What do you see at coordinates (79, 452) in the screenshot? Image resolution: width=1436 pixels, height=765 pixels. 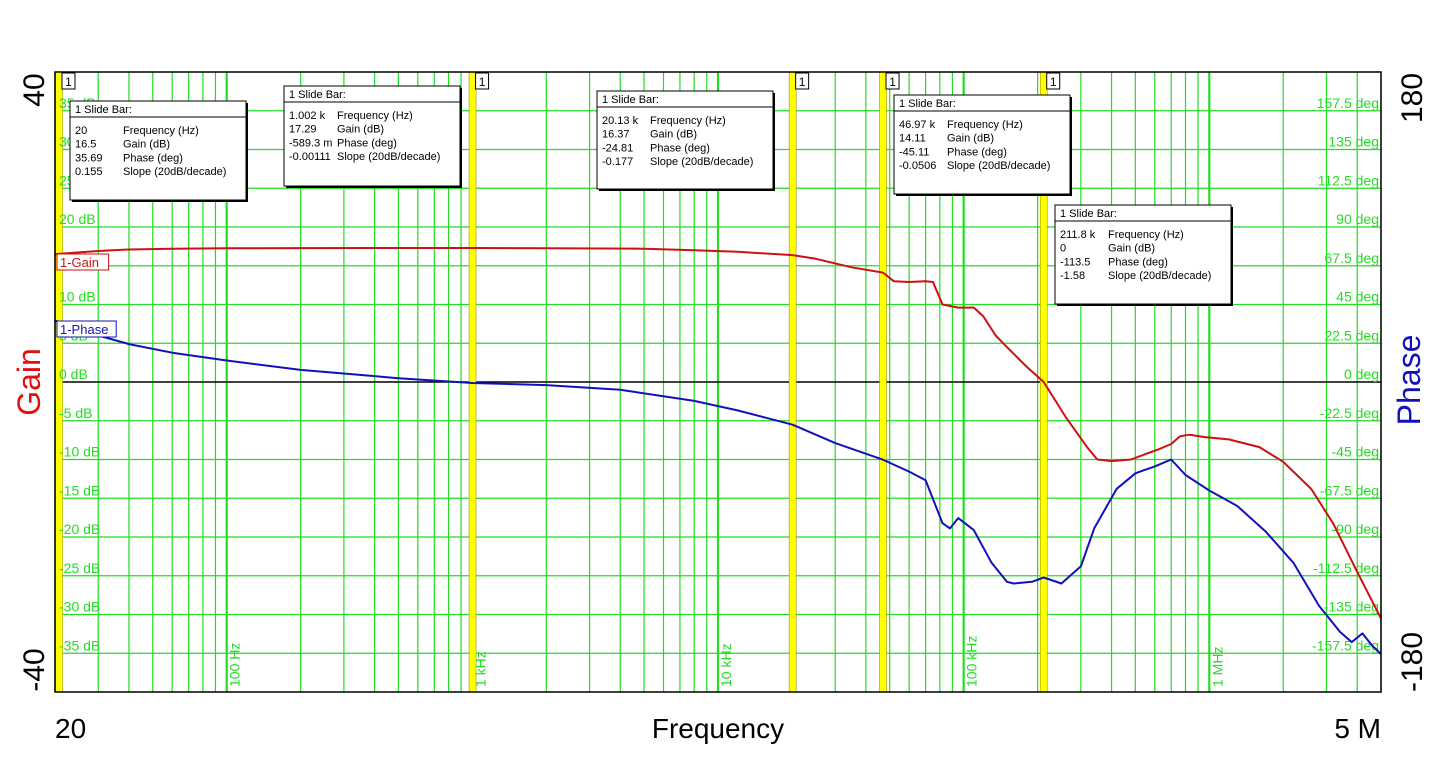 I see `gain-tick-label: -10 dB` at bounding box center [79, 452].